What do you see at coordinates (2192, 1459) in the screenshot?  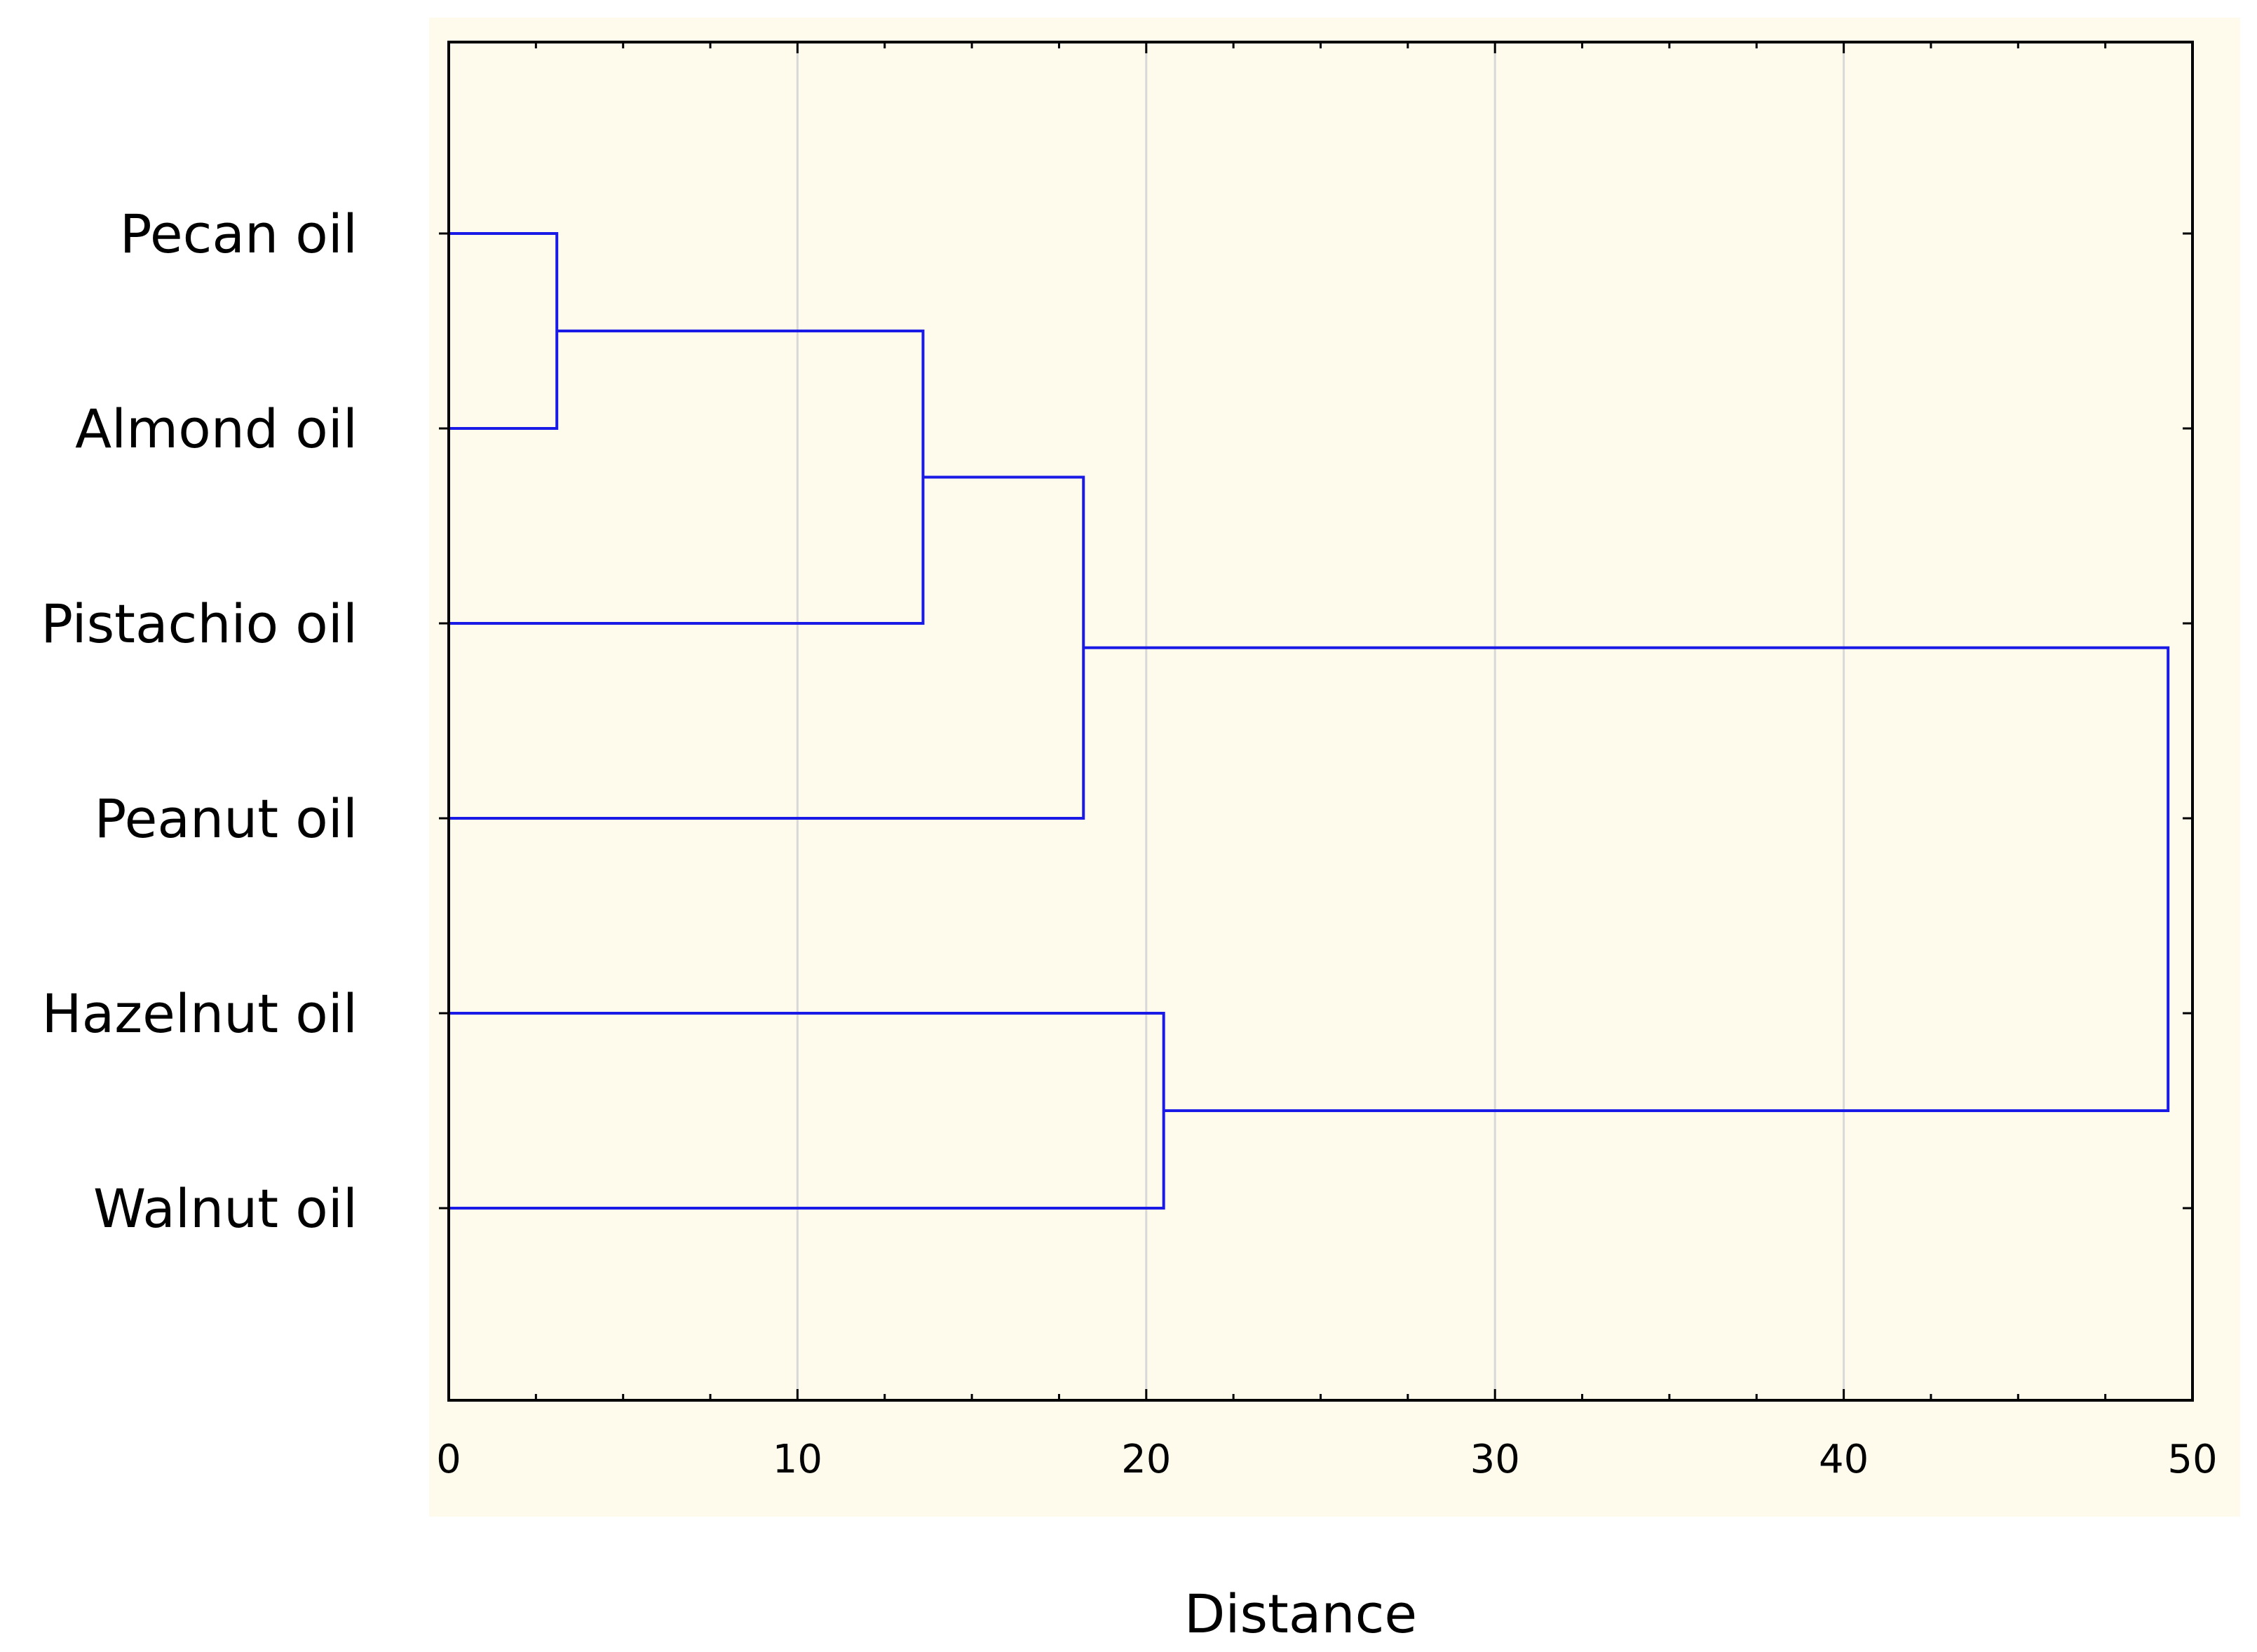 I see `x-tick-label: 50` at bounding box center [2192, 1459].